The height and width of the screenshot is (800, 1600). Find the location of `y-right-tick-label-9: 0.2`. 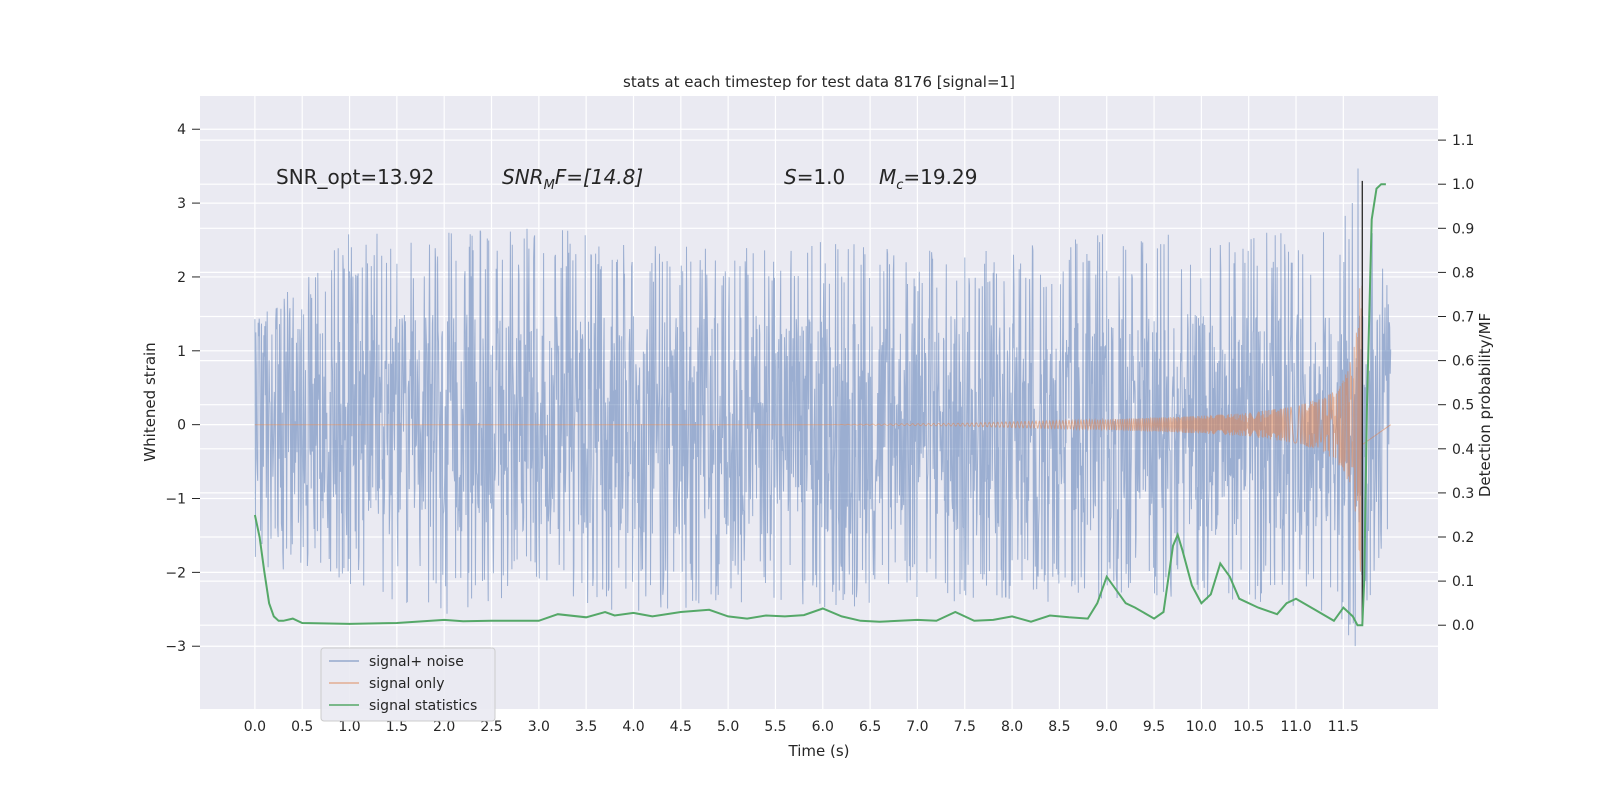

y-right-tick-label-9: 0.2 is located at coordinates (1463, 538).